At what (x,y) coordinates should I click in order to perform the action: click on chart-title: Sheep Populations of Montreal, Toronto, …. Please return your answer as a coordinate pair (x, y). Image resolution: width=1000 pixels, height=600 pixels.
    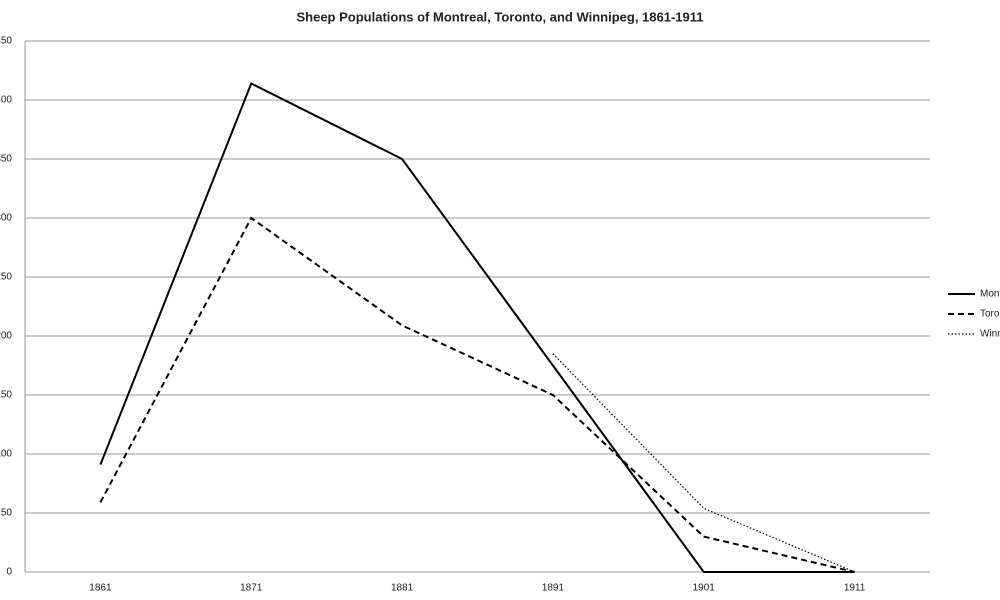
    Looking at the image, I should click on (499, 16).